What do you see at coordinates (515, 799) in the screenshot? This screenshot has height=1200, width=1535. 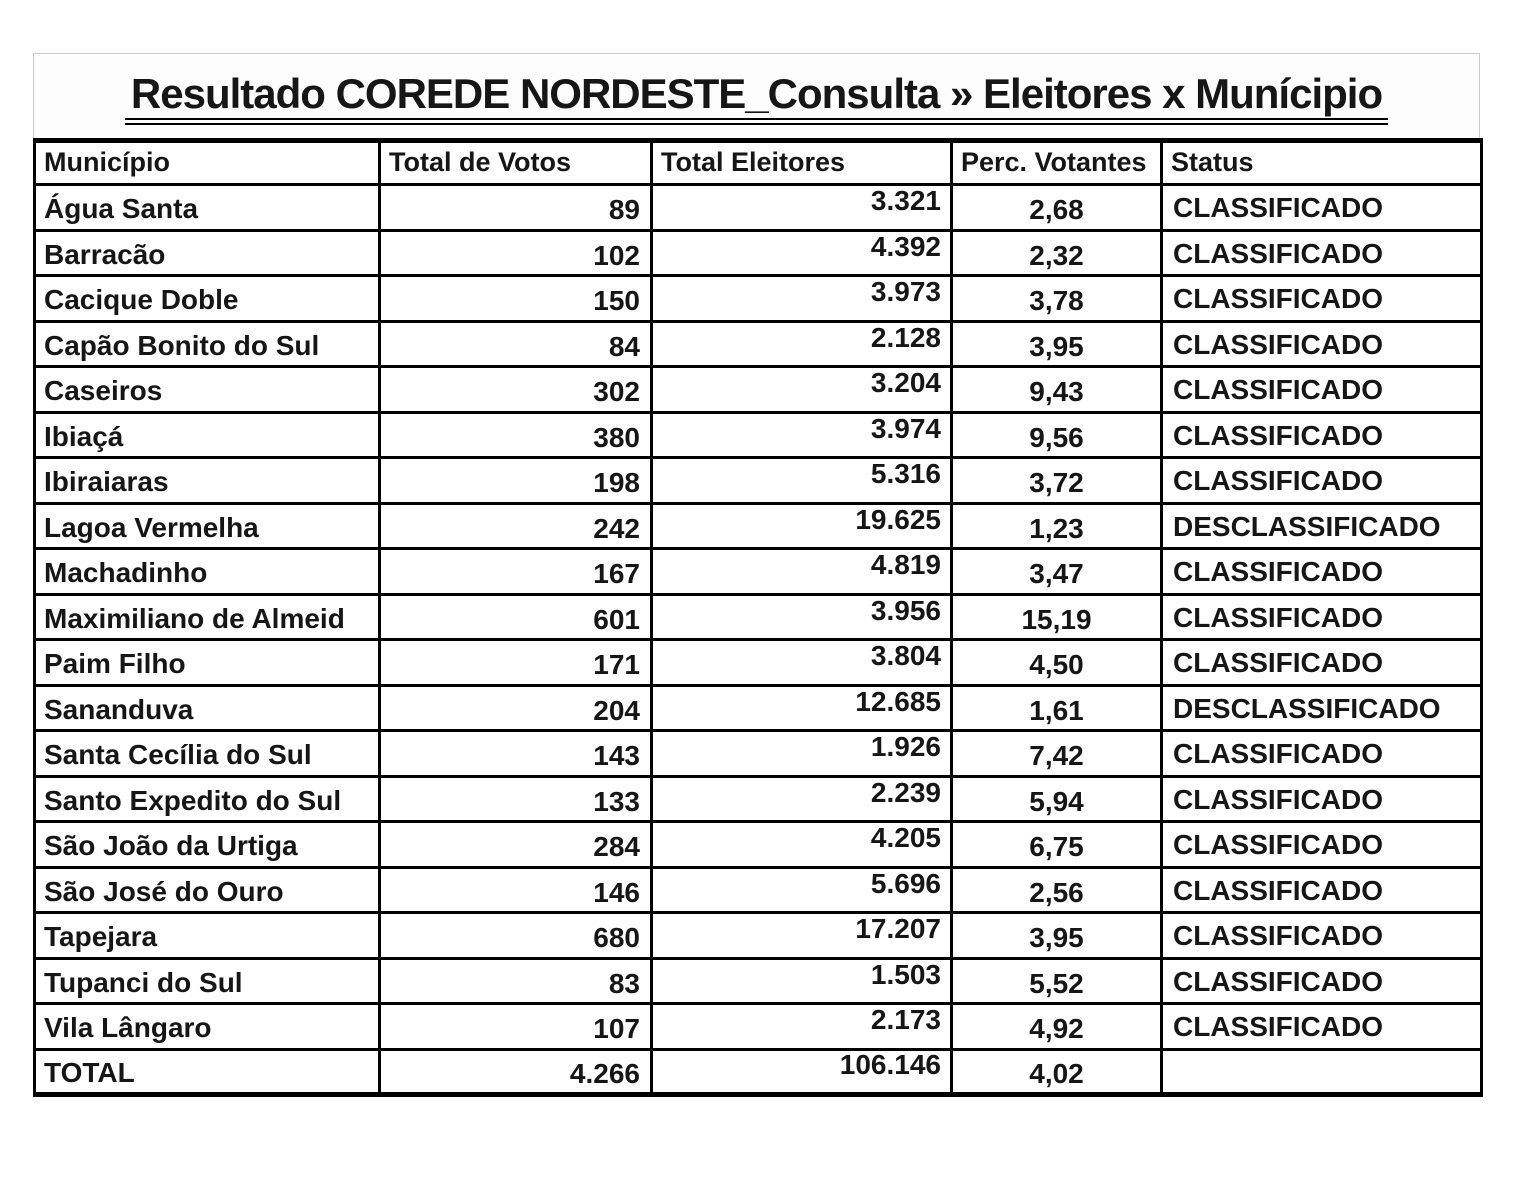 I see `cell-total-votos: 133` at bounding box center [515, 799].